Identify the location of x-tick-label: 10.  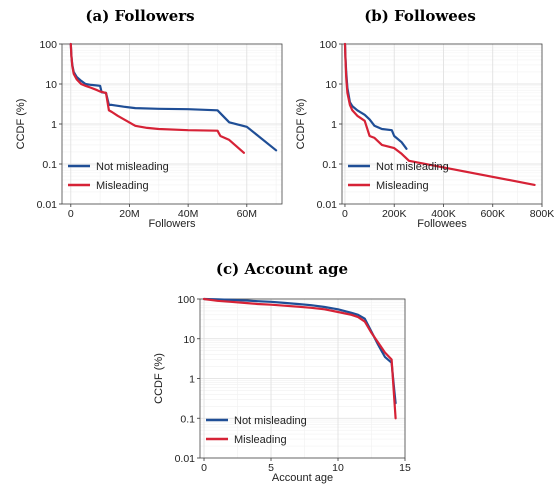
(338, 468).